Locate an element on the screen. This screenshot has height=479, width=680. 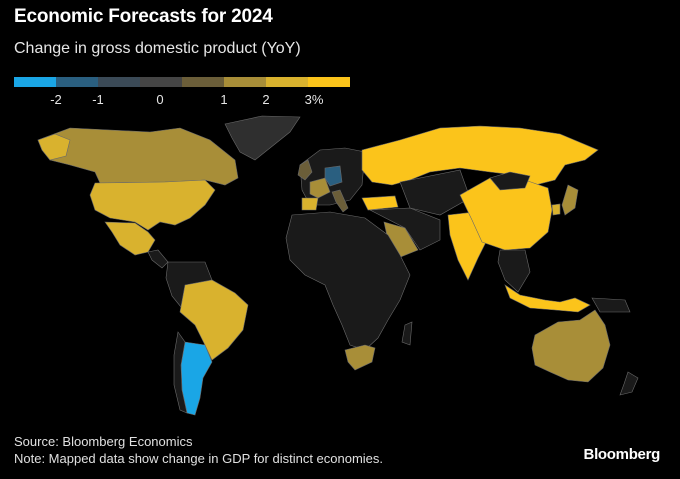
region-central-asia is located at coordinates (435, 192).